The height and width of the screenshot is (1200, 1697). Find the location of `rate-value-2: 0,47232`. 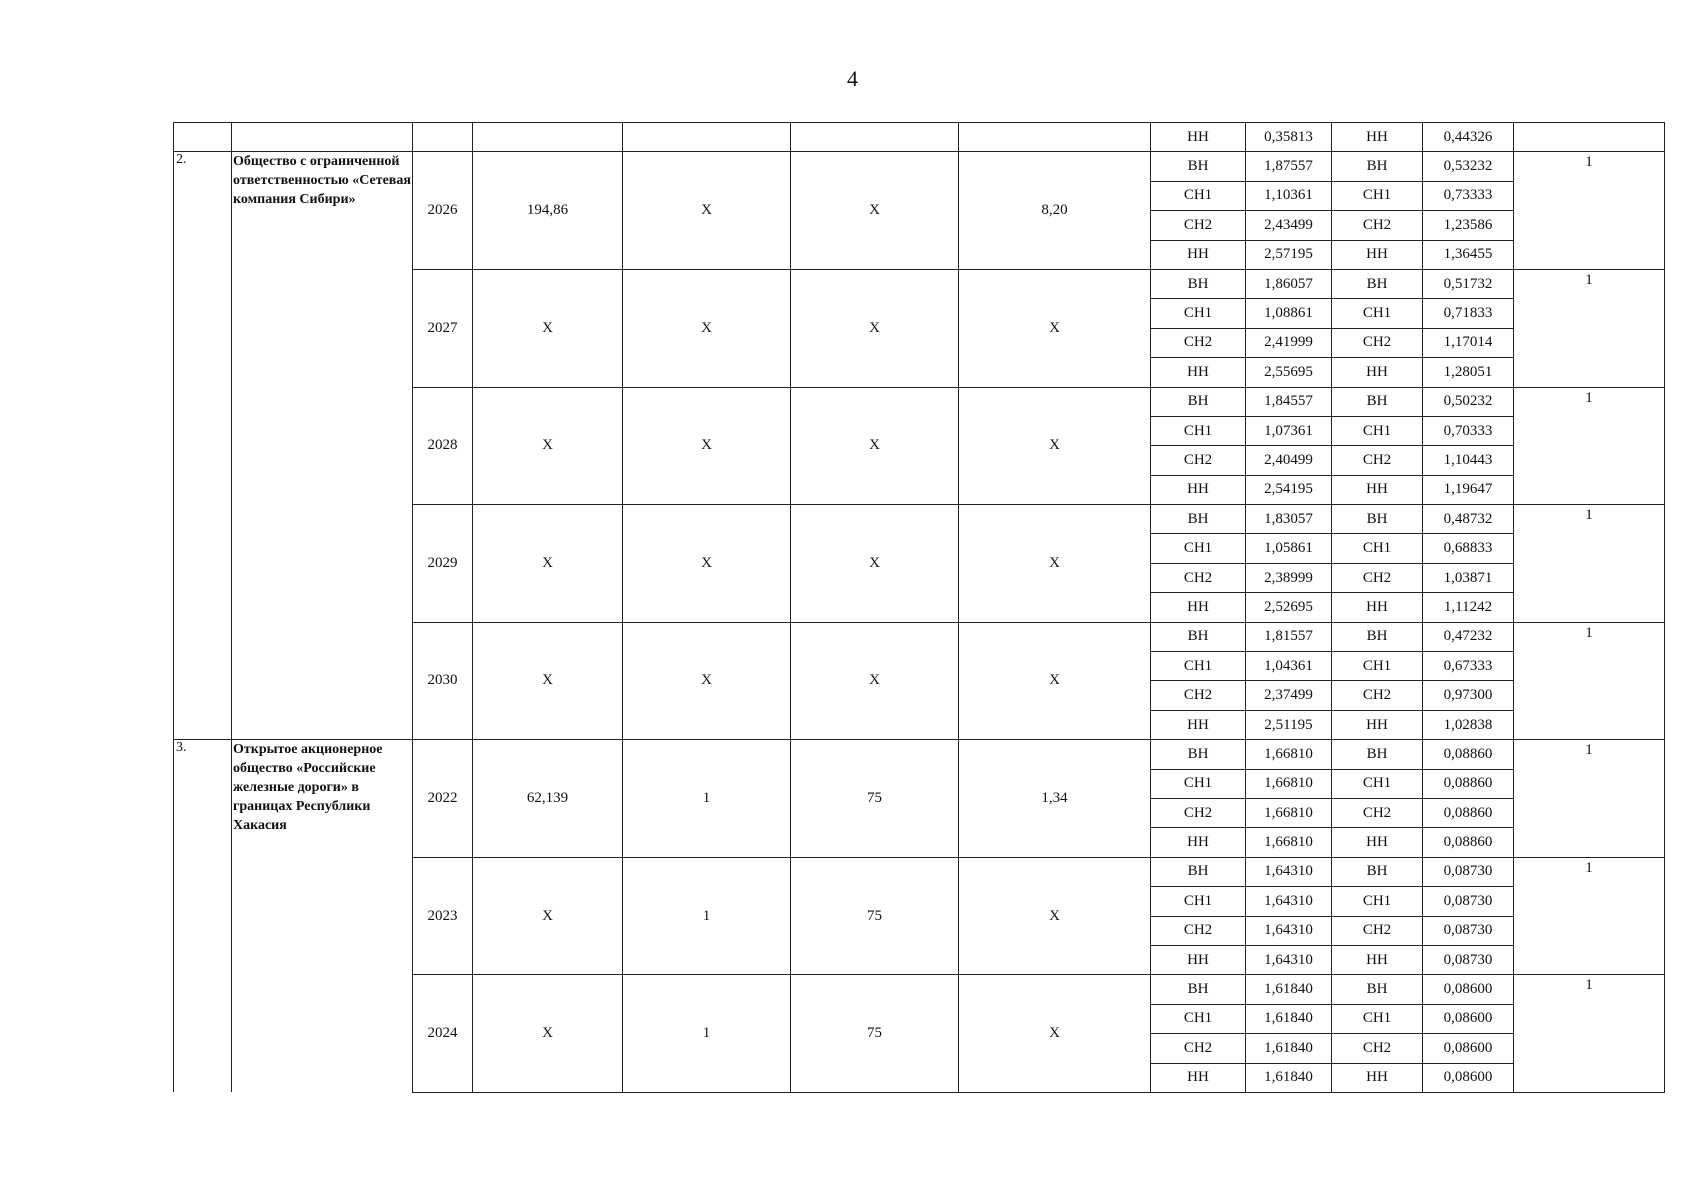

rate-value-2: 0,47232 is located at coordinates (1468, 637).